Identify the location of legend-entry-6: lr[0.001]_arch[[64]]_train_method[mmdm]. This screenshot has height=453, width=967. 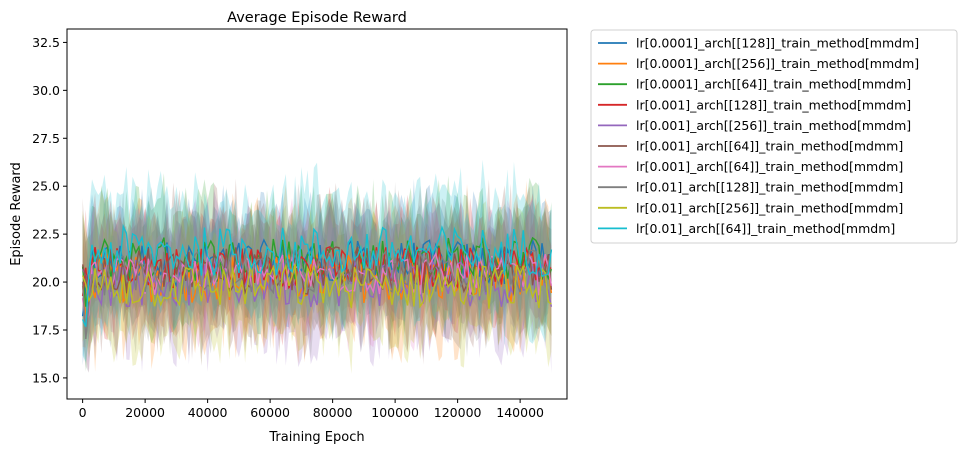
(769, 166).